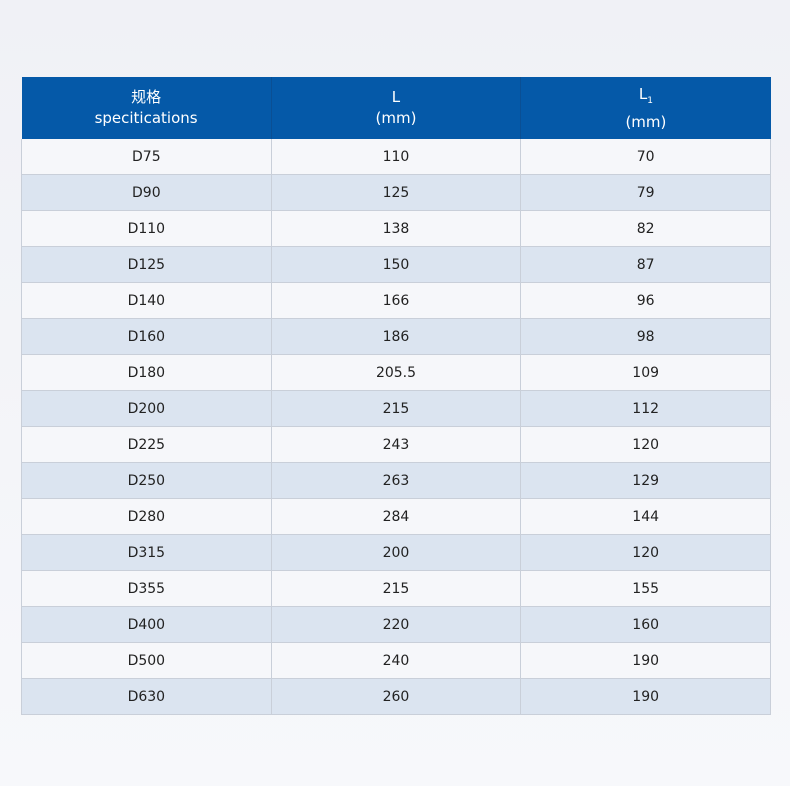 The image size is (790, 786). What do you see at coordinates (650, 100) in the screenshot?
I see `l1-subscript: 1` at bounding box center [650, 100].